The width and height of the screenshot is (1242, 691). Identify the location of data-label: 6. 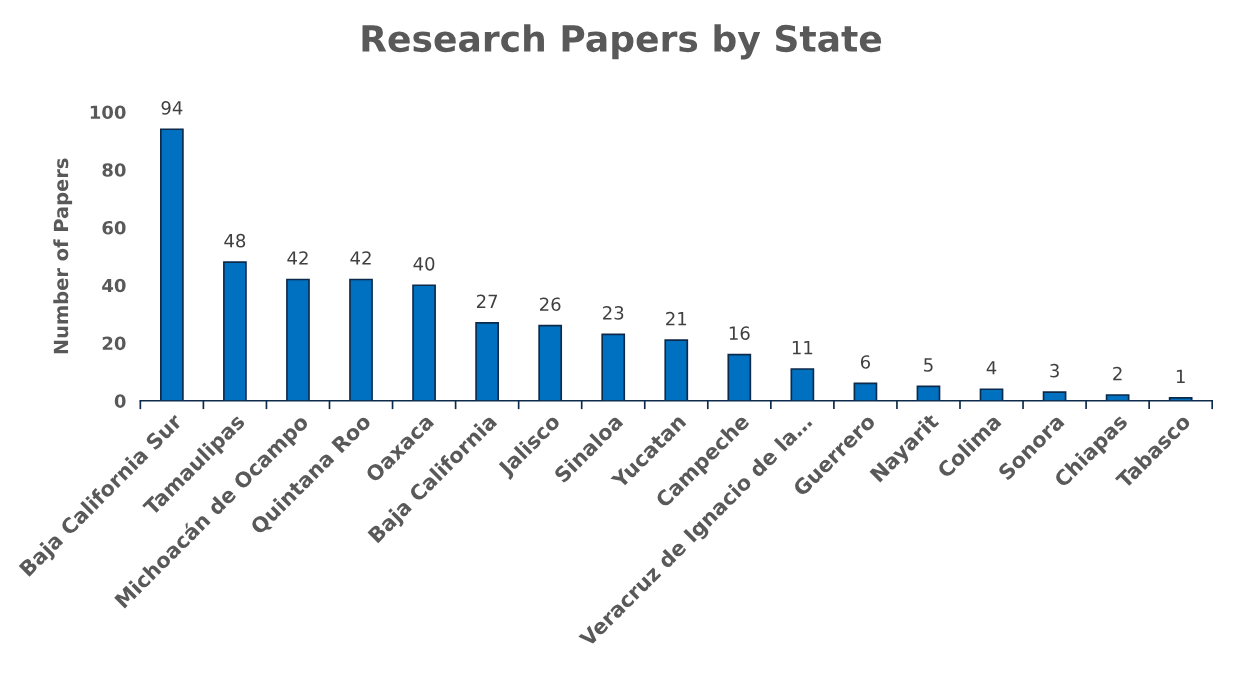
(865, 362).